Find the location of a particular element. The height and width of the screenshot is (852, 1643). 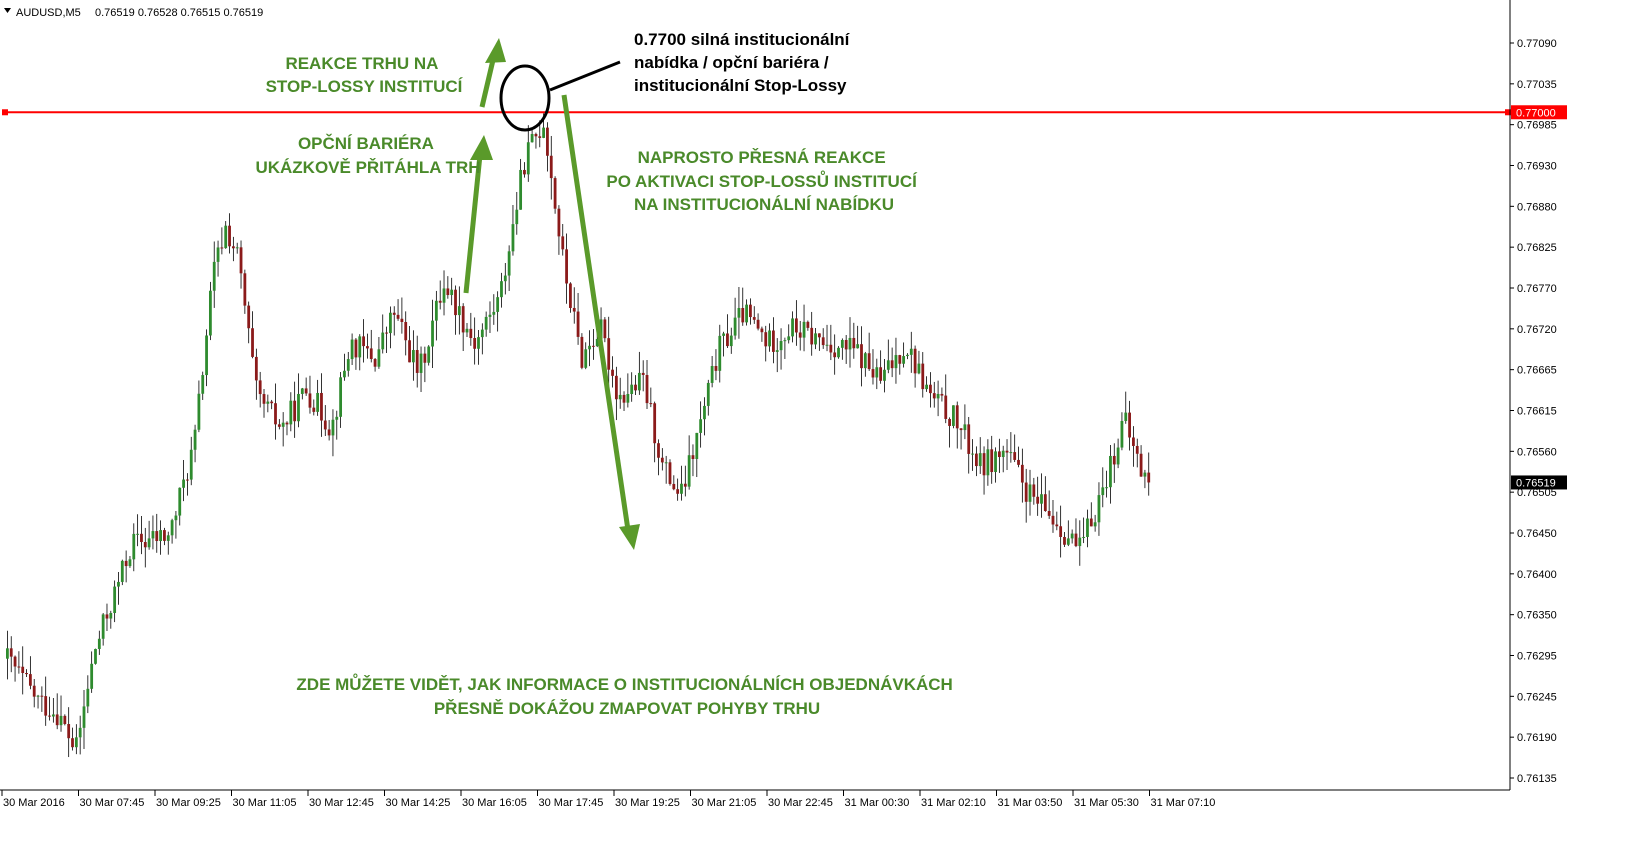

price-axis-label: 0.76350 is located at coordinates (1537, 616).